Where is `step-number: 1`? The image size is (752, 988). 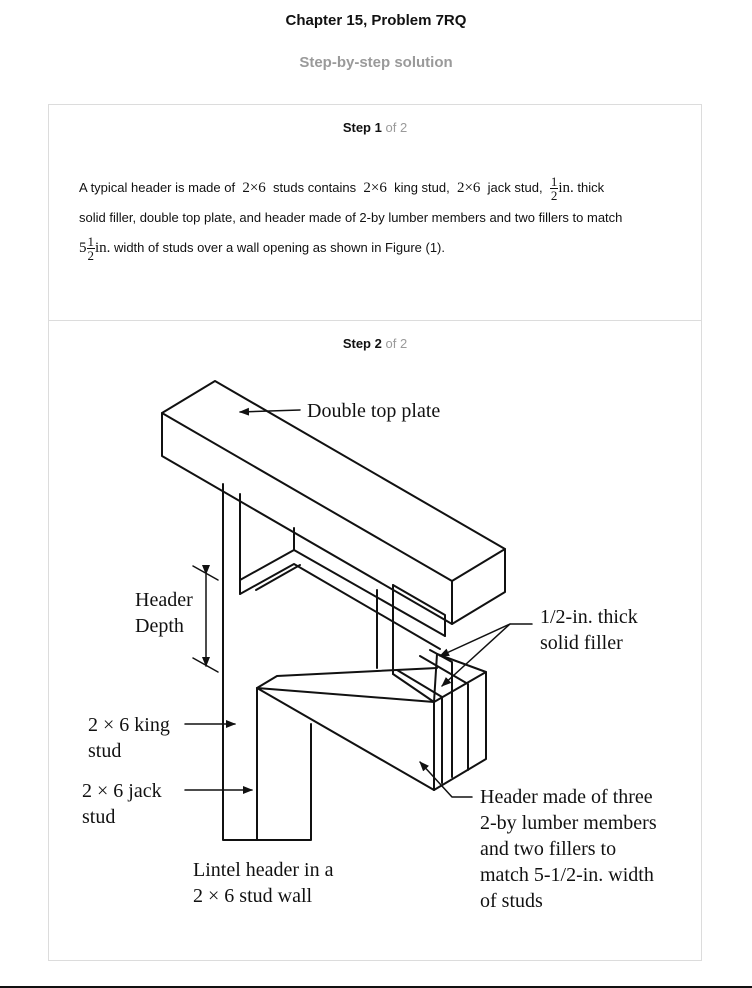 step-number: 1 is located at coordinates (378, 127).